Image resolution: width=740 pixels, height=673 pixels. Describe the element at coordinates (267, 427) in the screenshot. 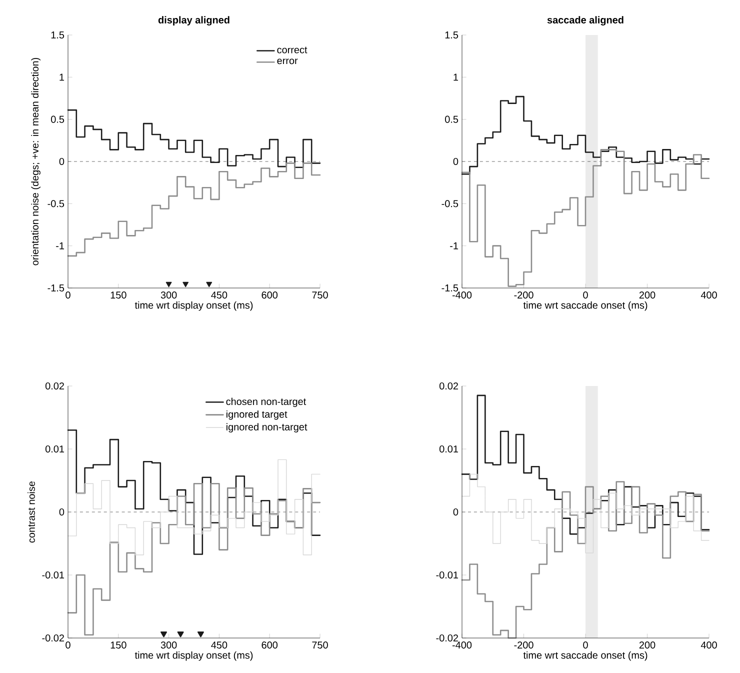

I see `legend-label: ignored non-target` at that location.